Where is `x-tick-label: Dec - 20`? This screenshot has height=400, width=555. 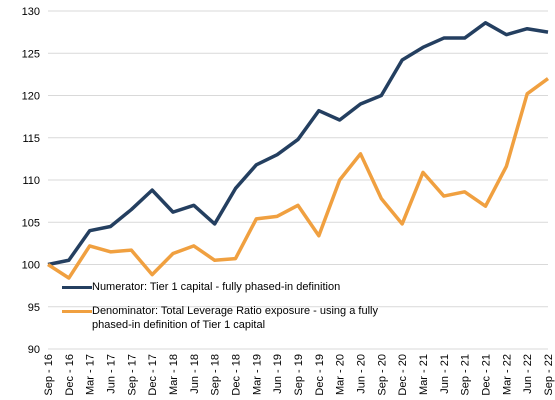
x-tick-label: Dec - 20 is located at coordinates (403, 375).